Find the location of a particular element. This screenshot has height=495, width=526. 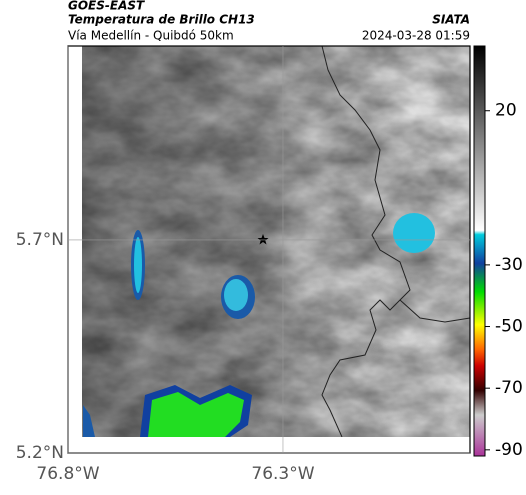

lat-tick-label: 5.7°N is located at coordinates (40, 240).